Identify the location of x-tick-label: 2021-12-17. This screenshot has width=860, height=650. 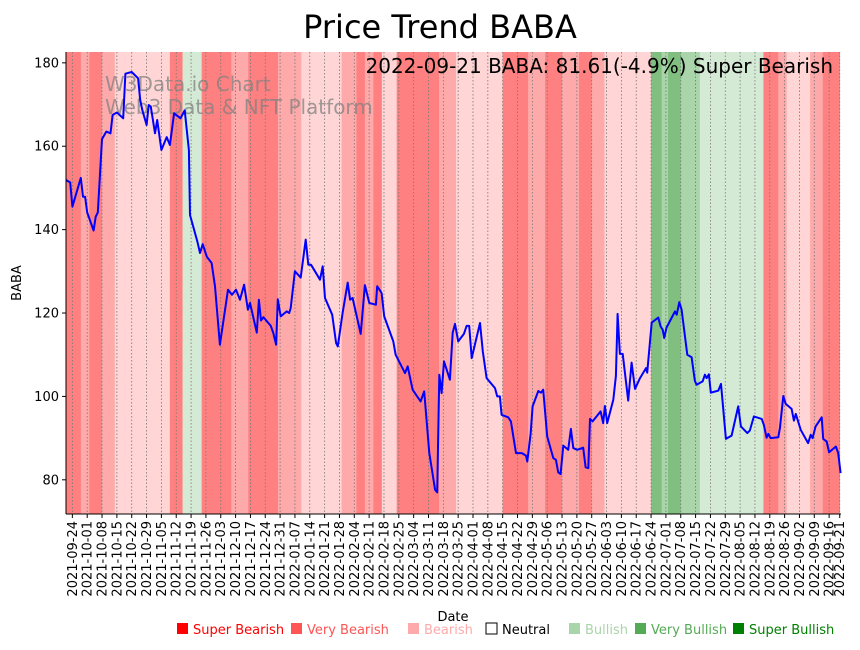
(251, 559).